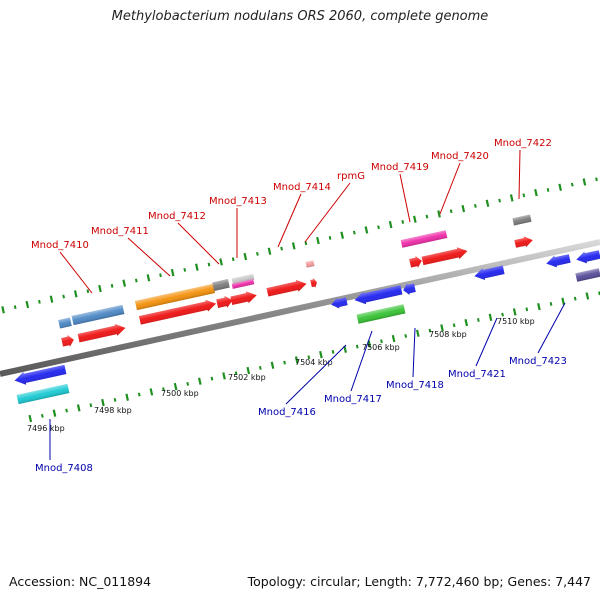  What do you see at coordinates (538, 361) in the screenshot?
I see `reverse-gene-label: Mnod_7423` at bounding box center [538, 361].